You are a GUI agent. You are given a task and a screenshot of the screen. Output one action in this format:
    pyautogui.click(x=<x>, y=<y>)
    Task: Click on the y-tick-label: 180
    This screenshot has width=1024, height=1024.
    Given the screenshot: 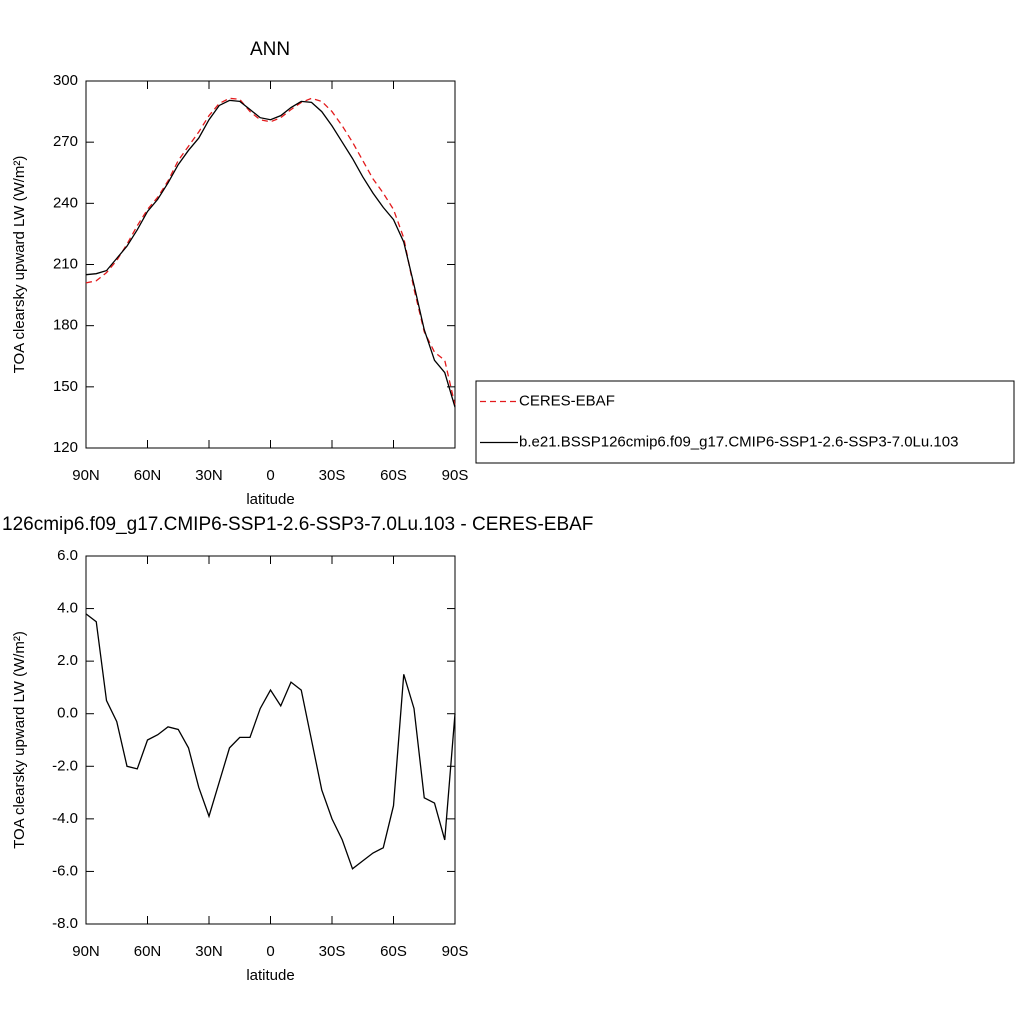 What is the action you would take?
    pyautogui.click(x=65, y=325)
    